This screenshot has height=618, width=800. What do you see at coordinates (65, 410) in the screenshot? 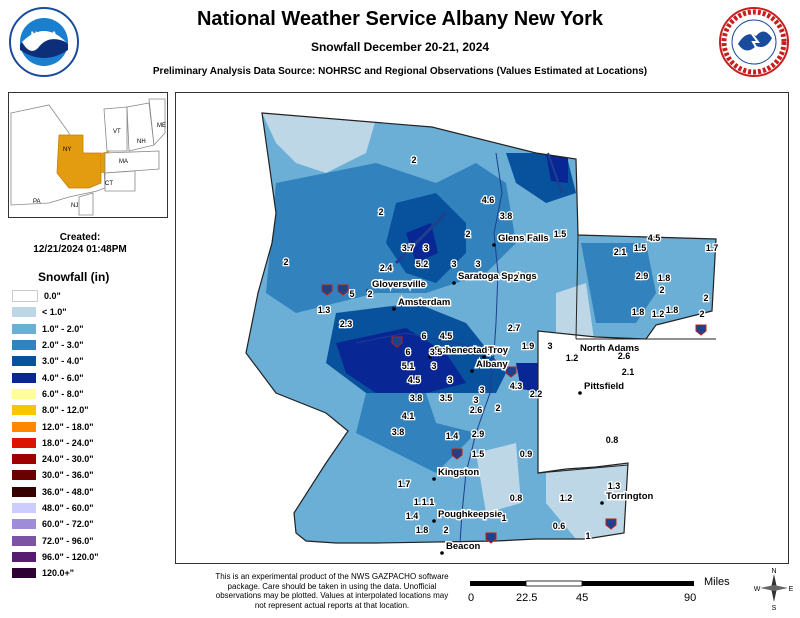
I see `legend-label: 8.0" - 12.0"` at bounding box center [65, 410].